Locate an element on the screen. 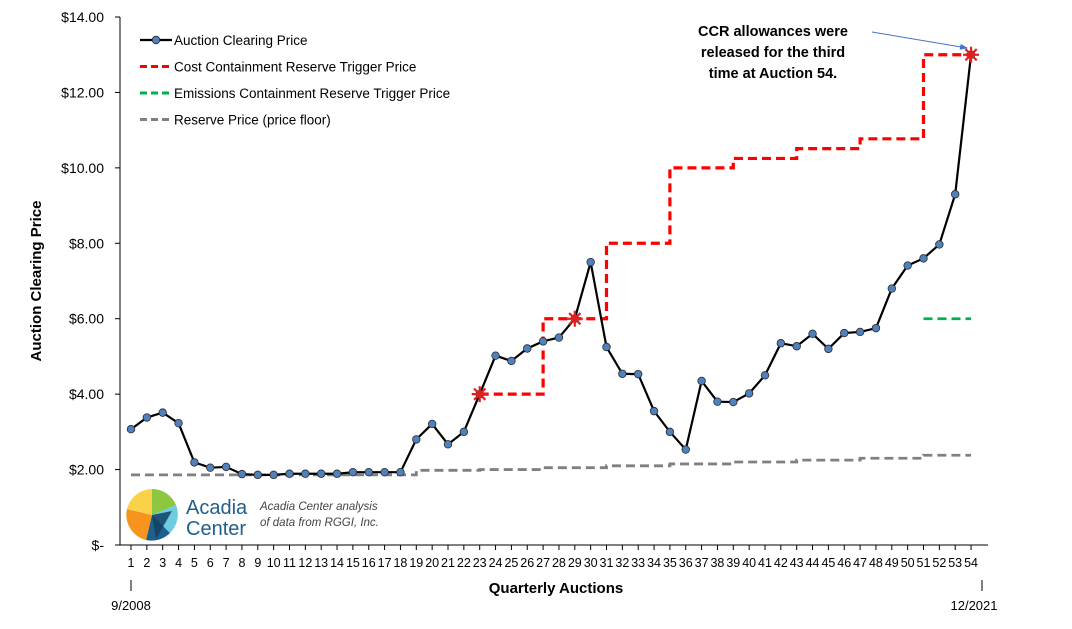 This screenshot has height=629, width=1072. y-axis-ticks: $- $2.00 $4.00 $6.00 $8.00 $10.00 $12.00 $14.00 is located at coordinates (90, 281).